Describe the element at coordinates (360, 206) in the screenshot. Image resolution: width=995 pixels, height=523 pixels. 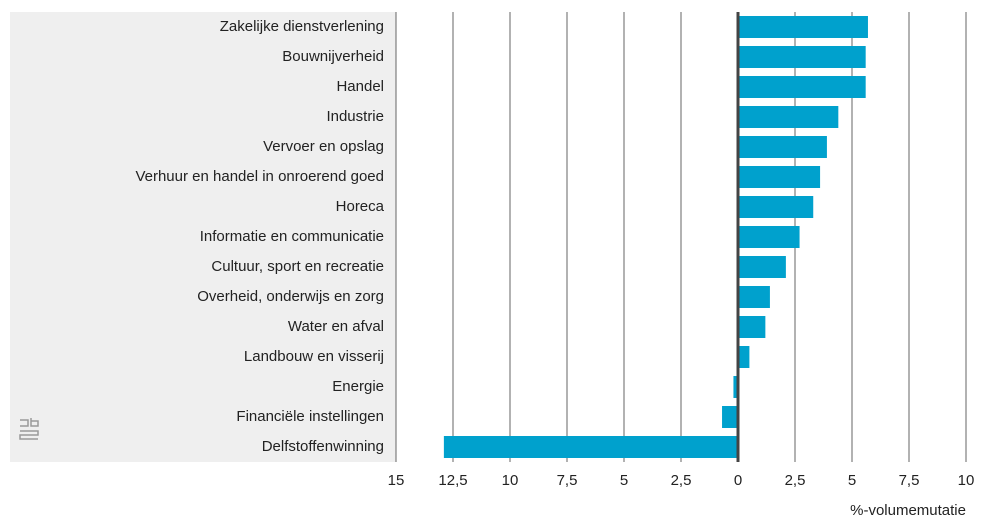
I see `y-tick-label: Horeca` at that location.